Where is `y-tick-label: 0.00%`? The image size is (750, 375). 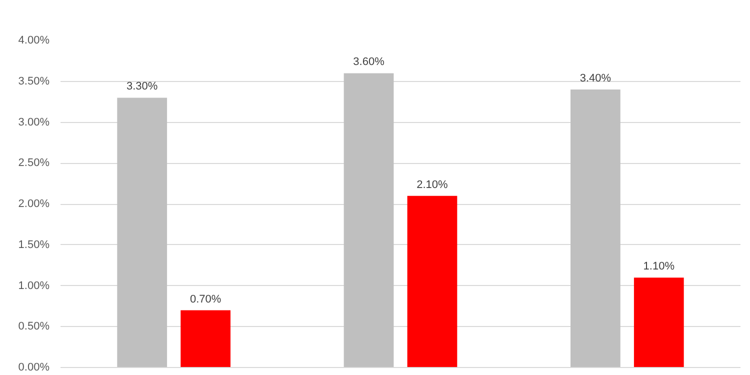 y-tick-label: 0.00% is located at coordinates (34, 368).